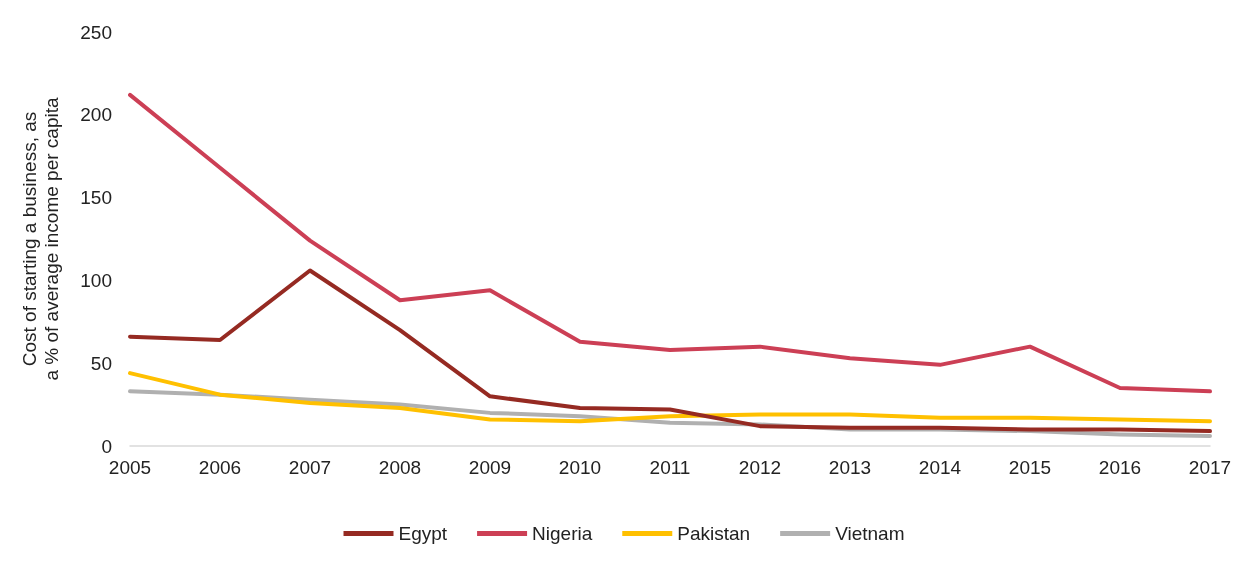 Image resolution: width=1248 pixels, height=564 pixels. What do you see at coordinates (580, 467) in the screenshot?
I see `x-tick-label: 2010` at bounding box center [580, 467].